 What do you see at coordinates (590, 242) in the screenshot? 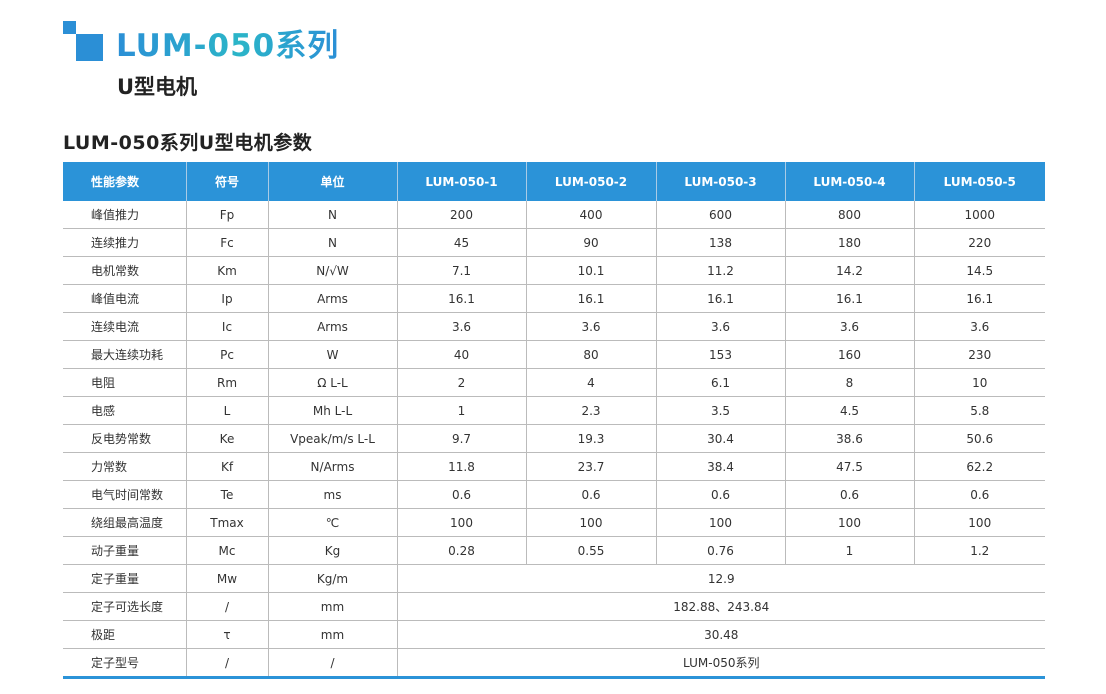
I see `param-value: 90` at bounding box center [590, 242].